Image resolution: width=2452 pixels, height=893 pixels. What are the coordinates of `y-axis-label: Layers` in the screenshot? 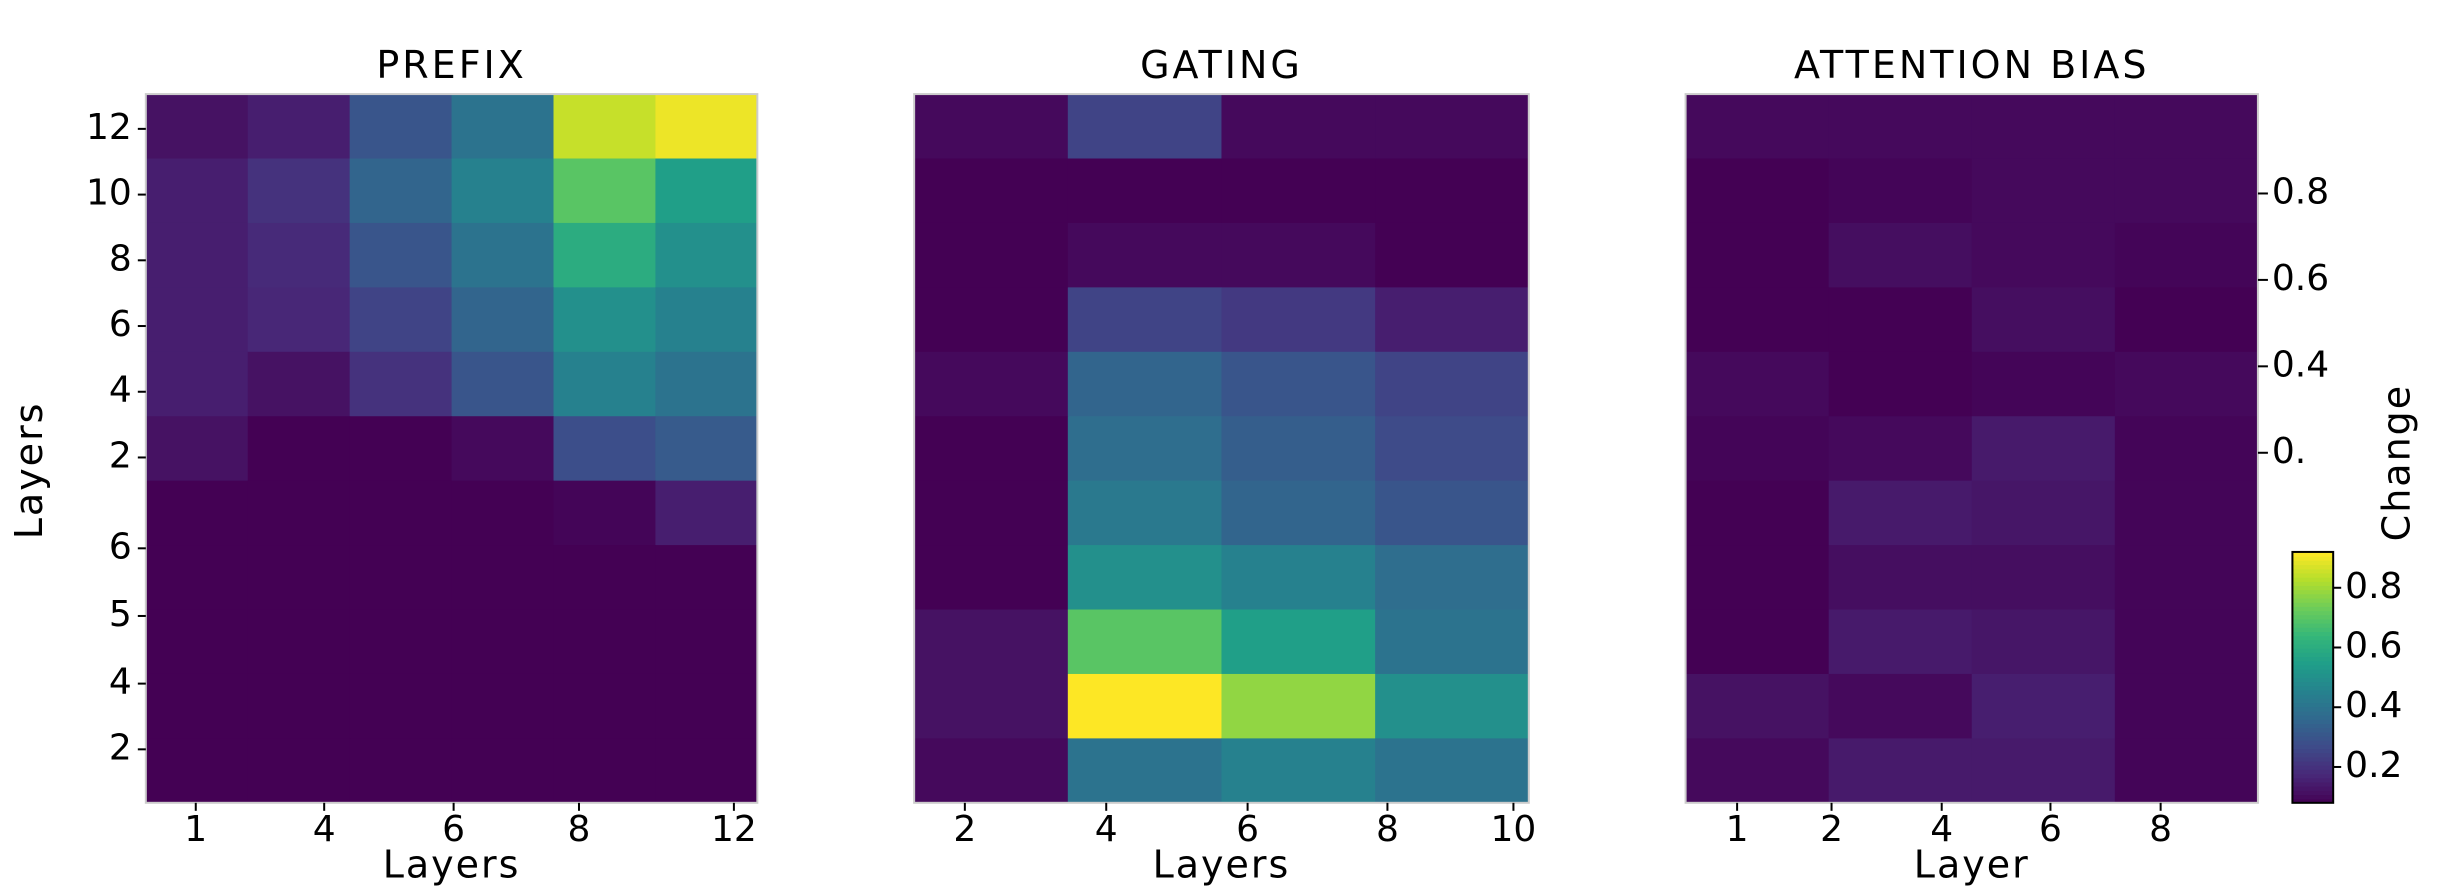 It's located at (29, 471).